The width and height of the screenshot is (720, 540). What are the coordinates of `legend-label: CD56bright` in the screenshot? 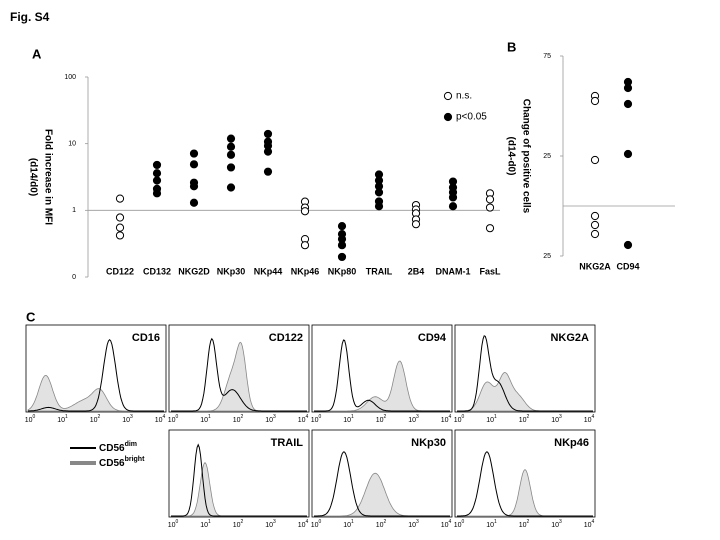 It's located at (122, 462).